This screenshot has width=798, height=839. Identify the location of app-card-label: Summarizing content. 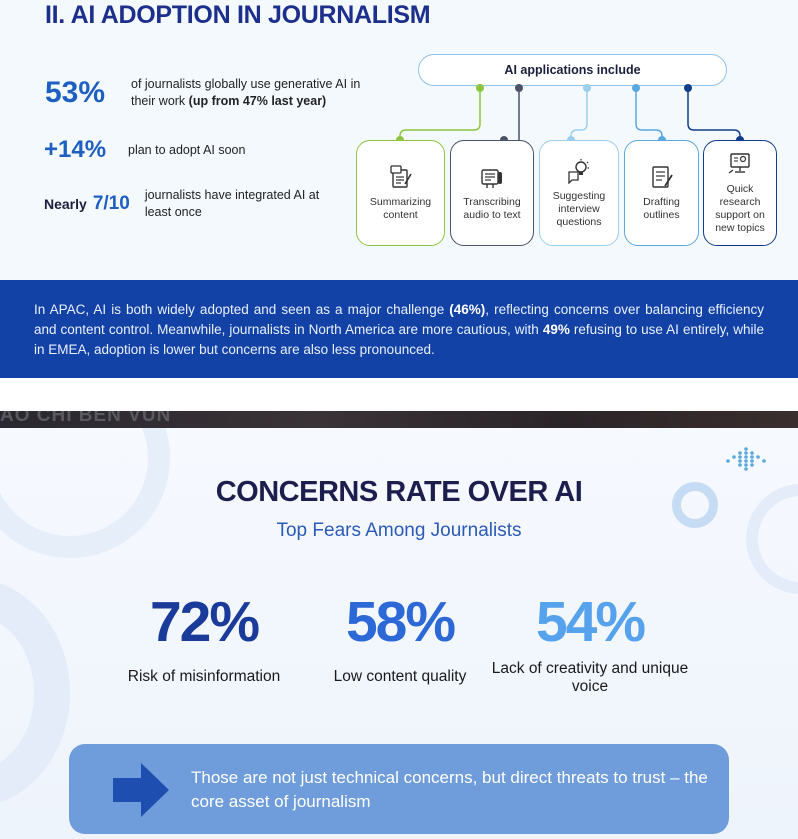
(400, 208).